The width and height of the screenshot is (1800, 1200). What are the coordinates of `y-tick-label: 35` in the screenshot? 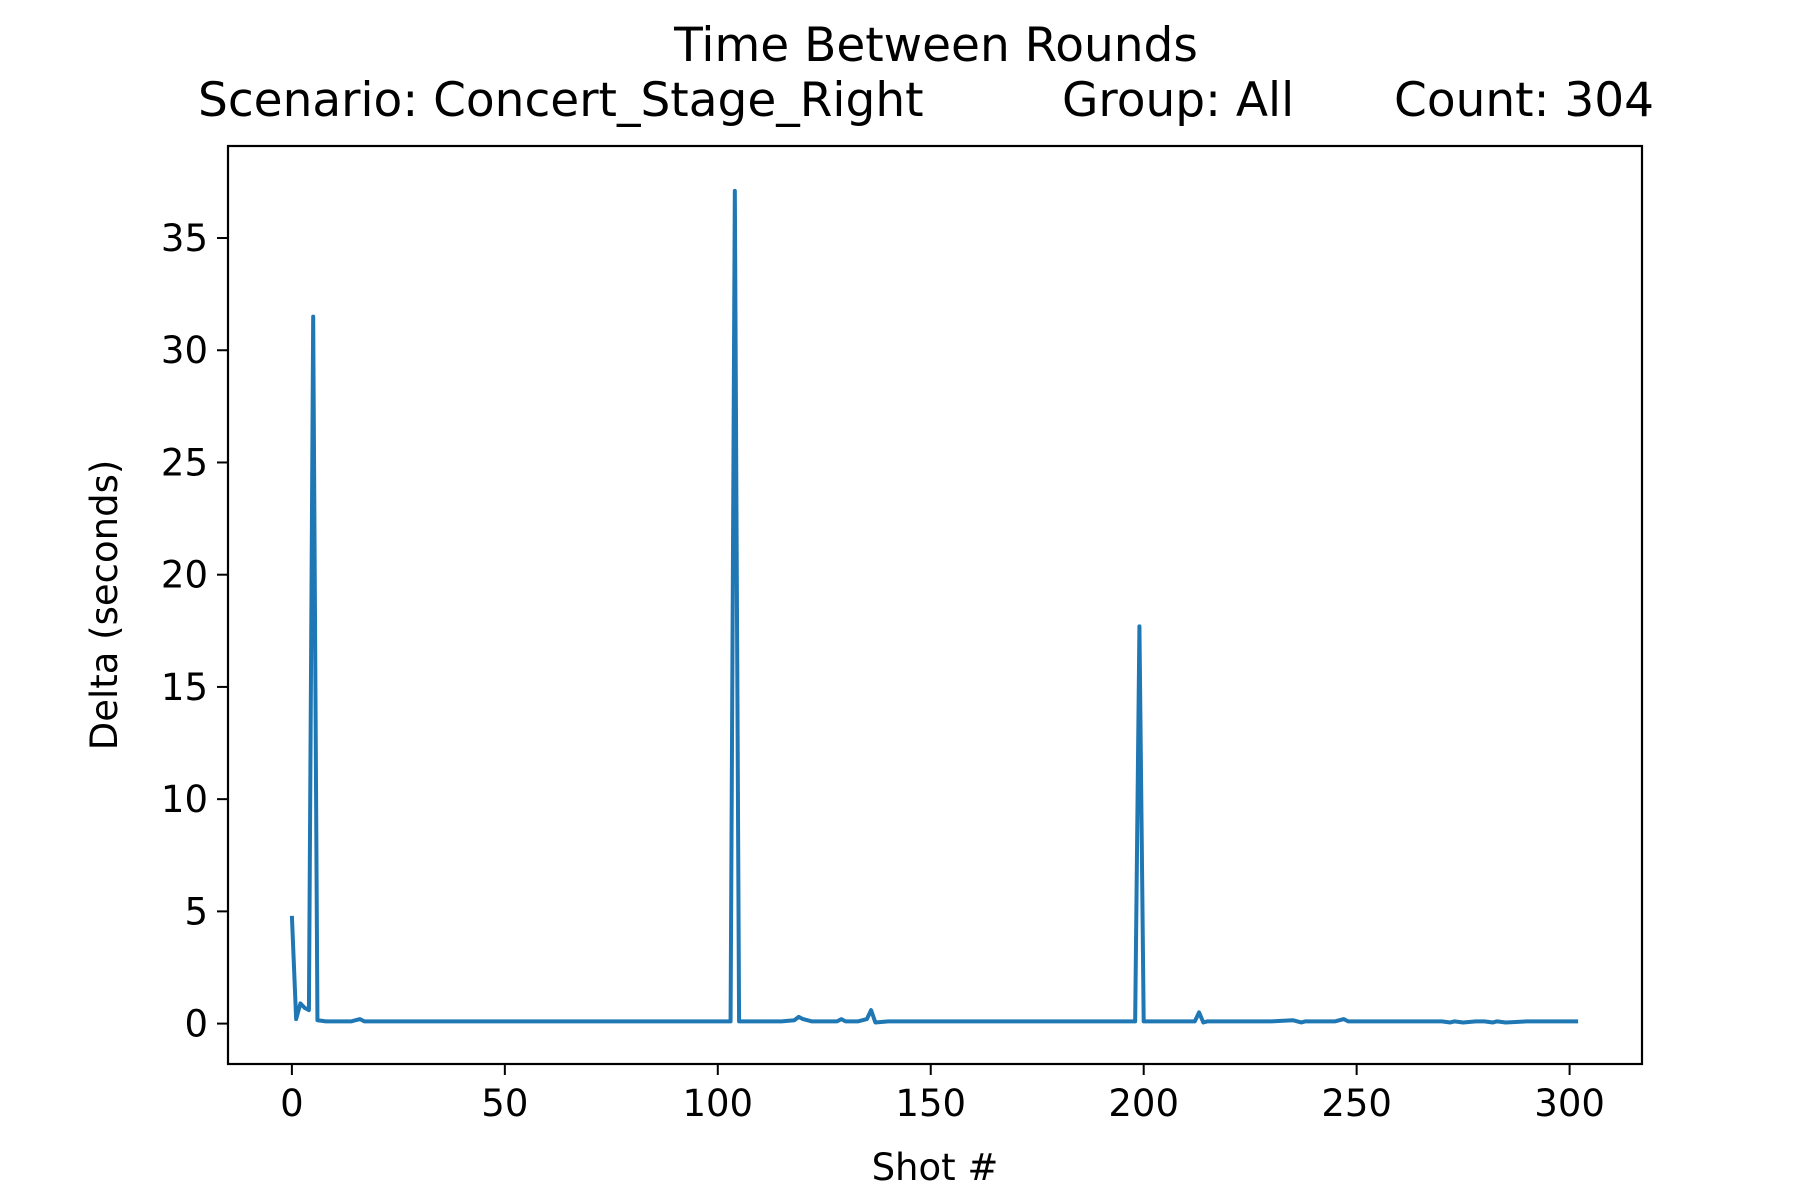 It's located at (184, 238).